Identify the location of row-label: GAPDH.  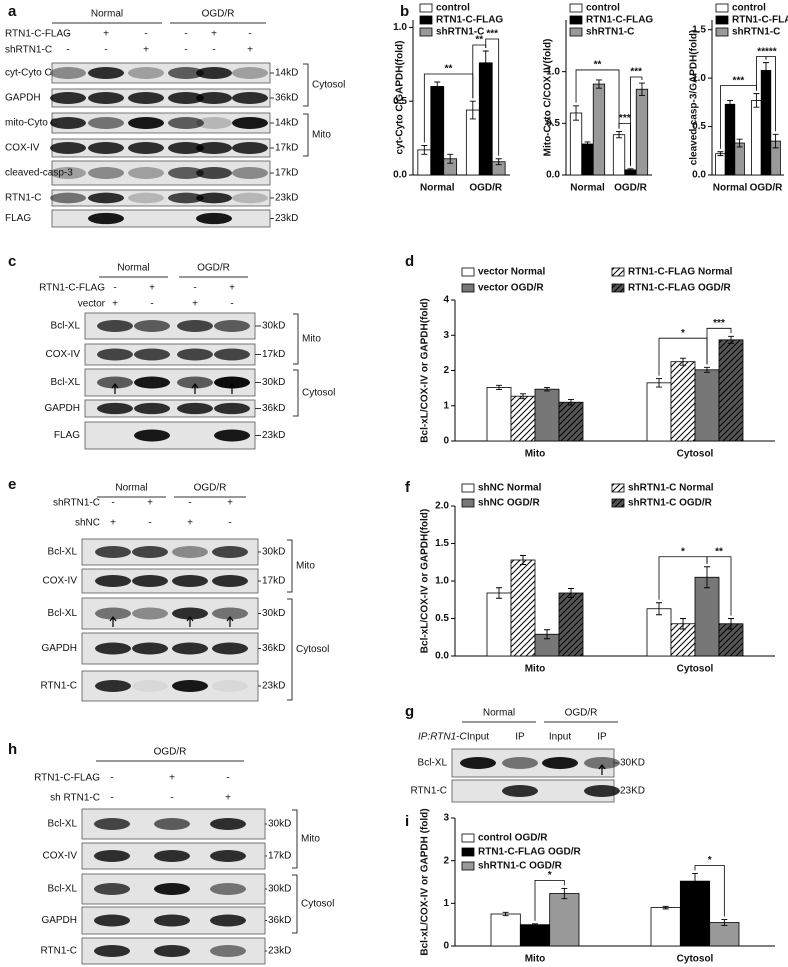
(62, 408).